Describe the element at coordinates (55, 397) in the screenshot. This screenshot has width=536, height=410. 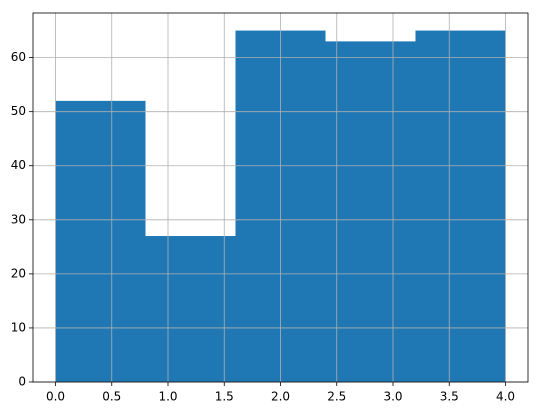
I see `x-tick-label: 0.0` at that location.